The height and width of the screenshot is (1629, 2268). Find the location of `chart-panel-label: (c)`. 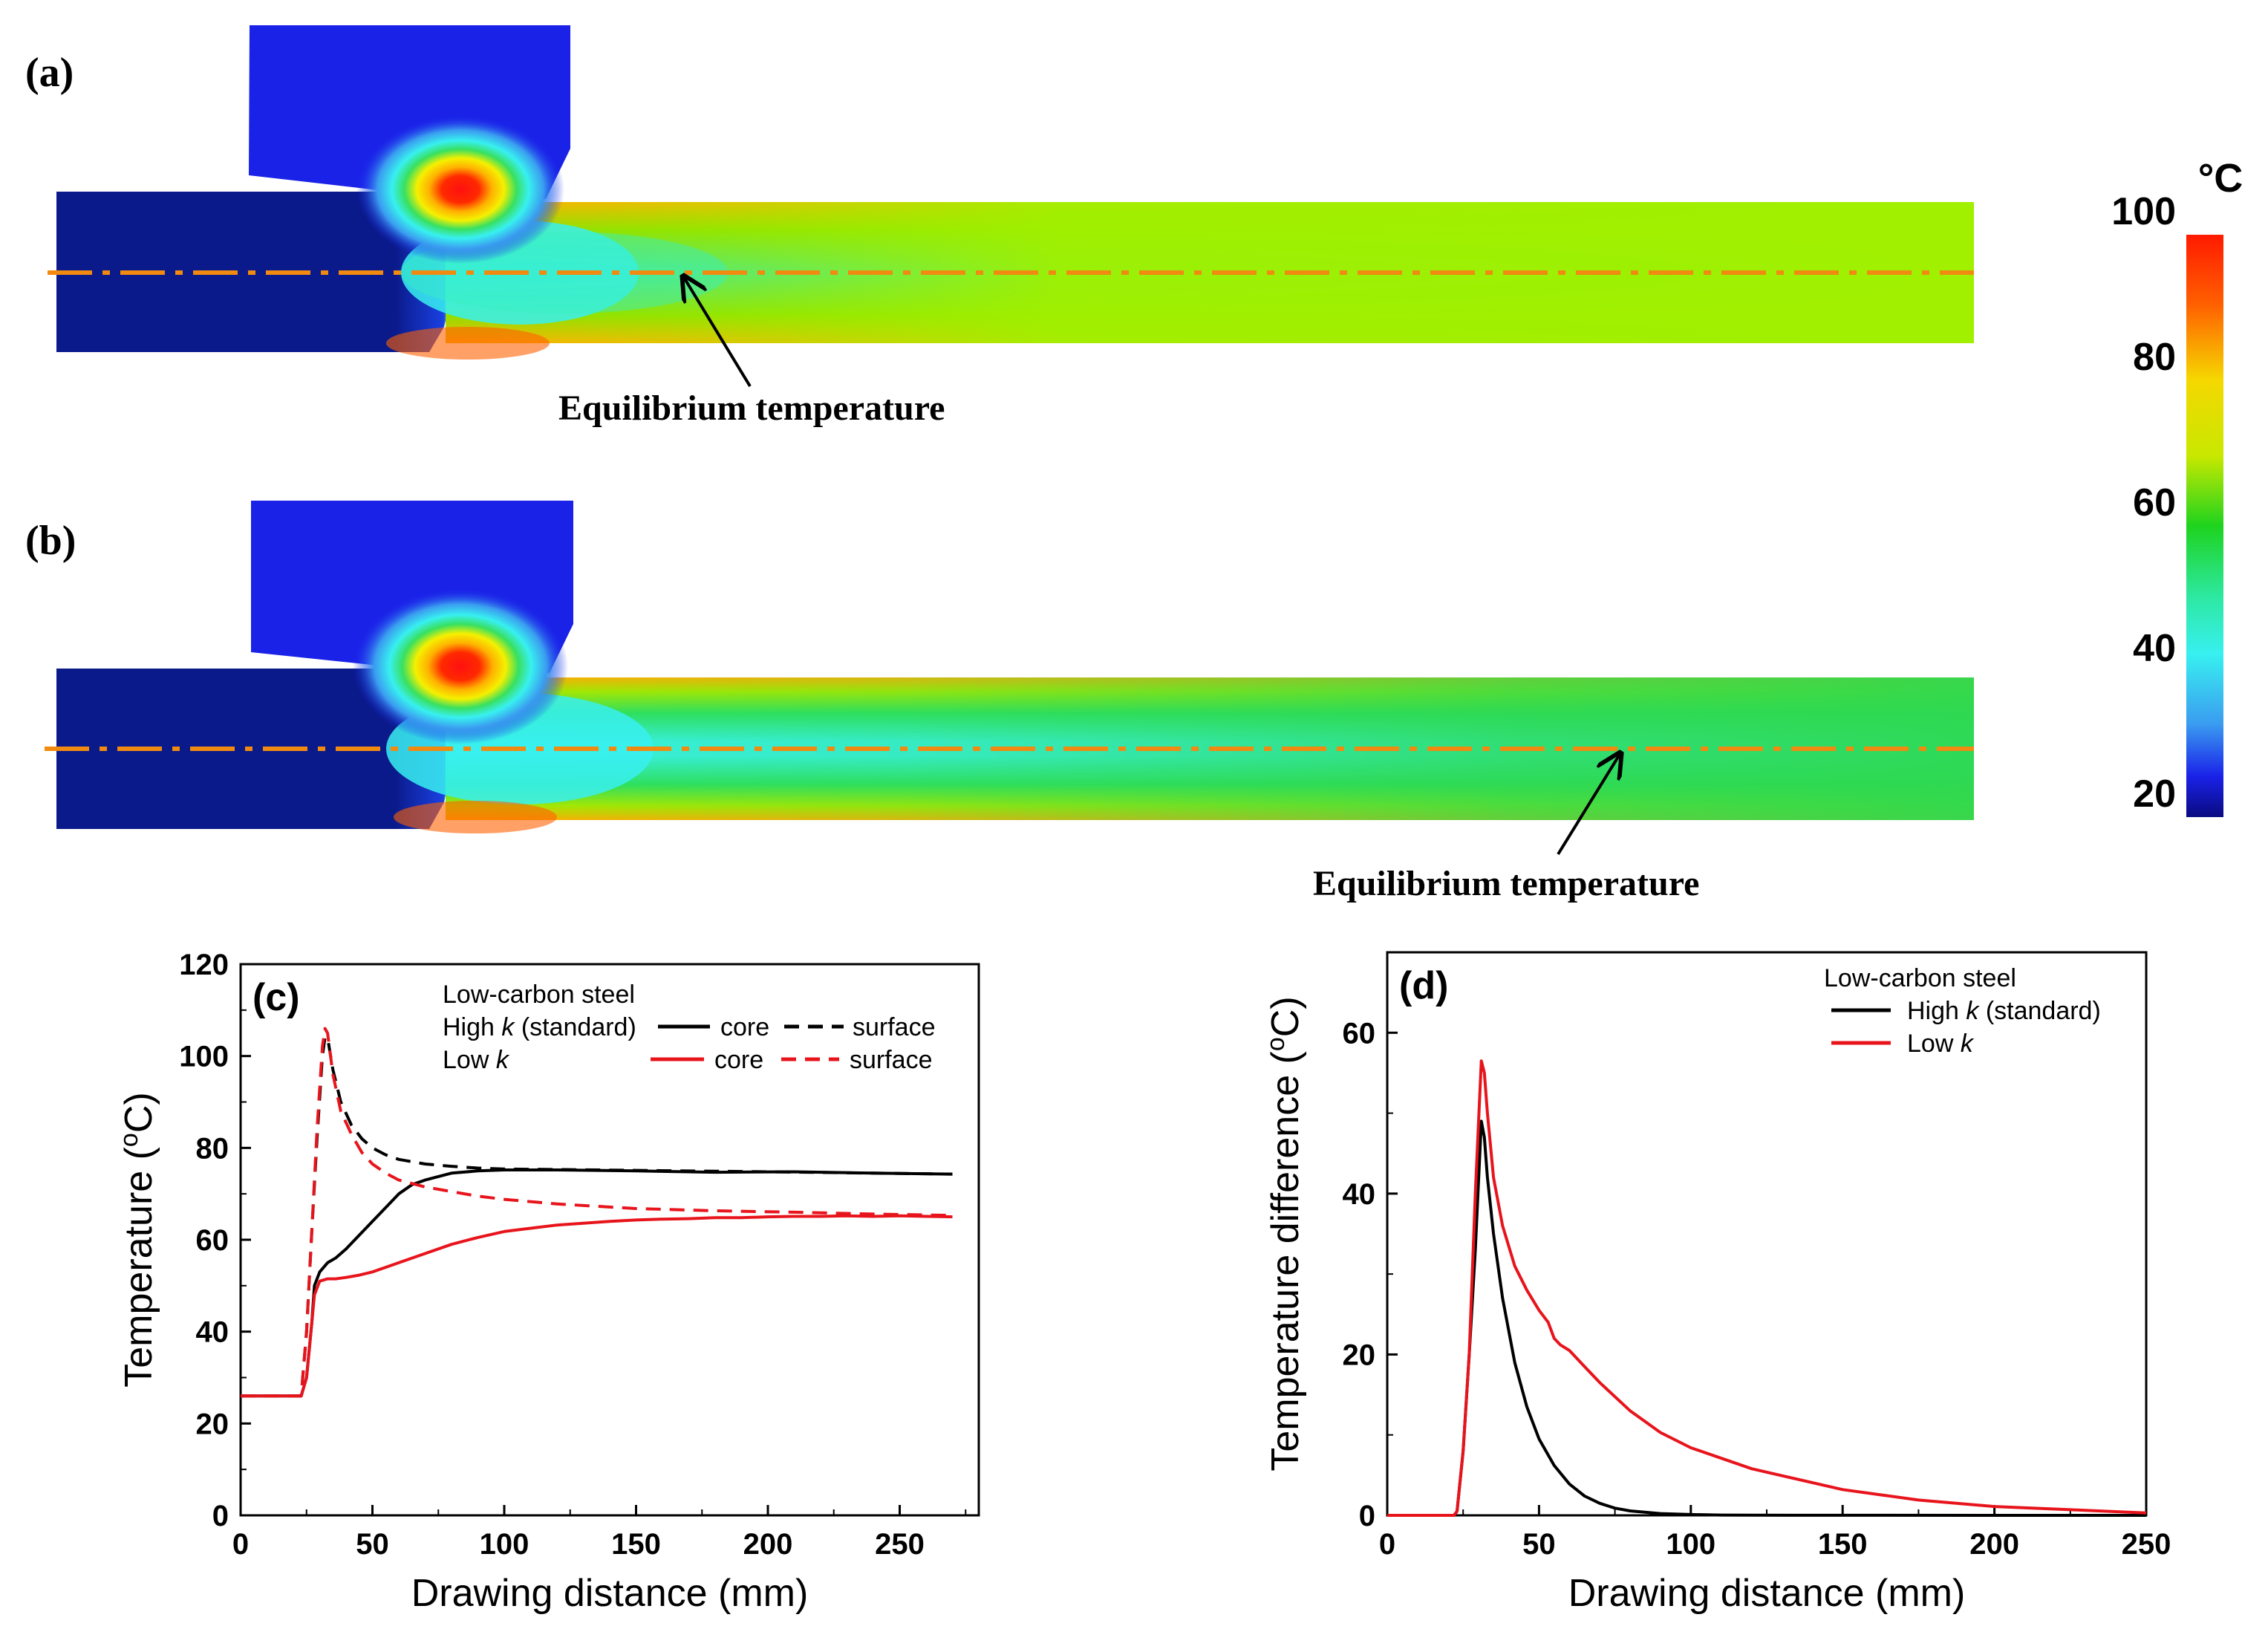

chart-panel-label: (c) is located at coordinates (276, 997).